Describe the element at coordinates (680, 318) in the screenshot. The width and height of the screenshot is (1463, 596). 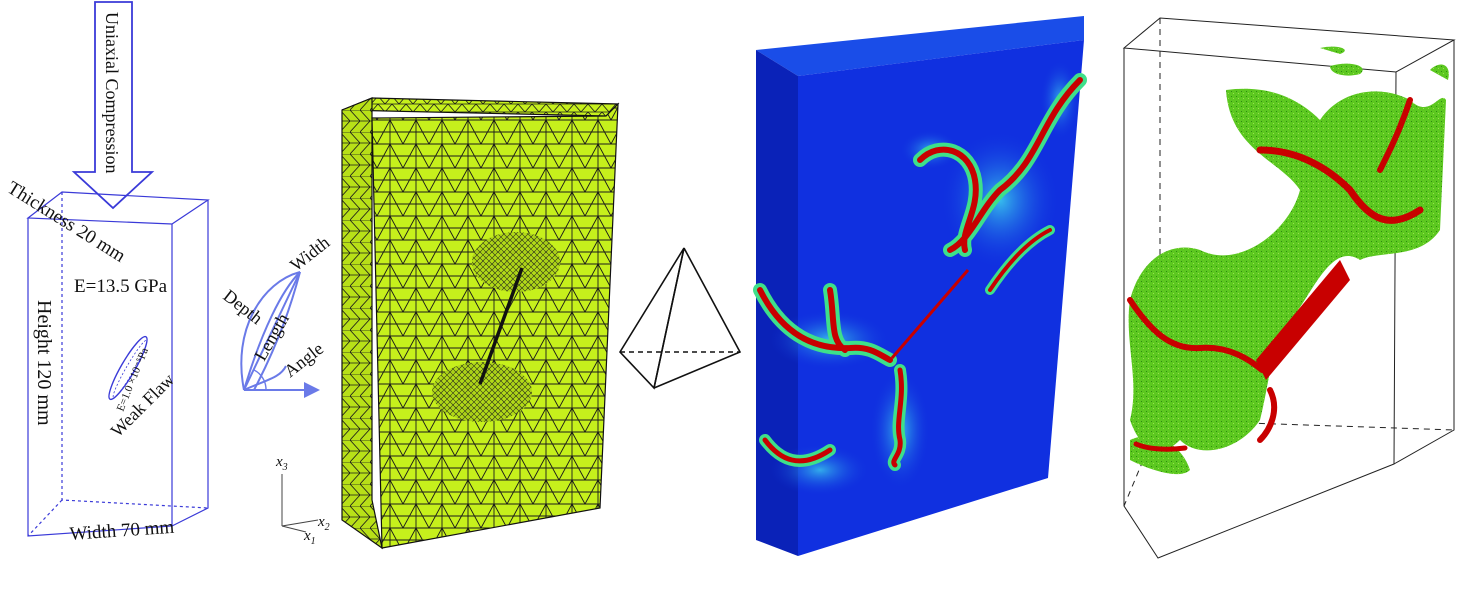
I see `tetrahedron-element-icon` at that location.